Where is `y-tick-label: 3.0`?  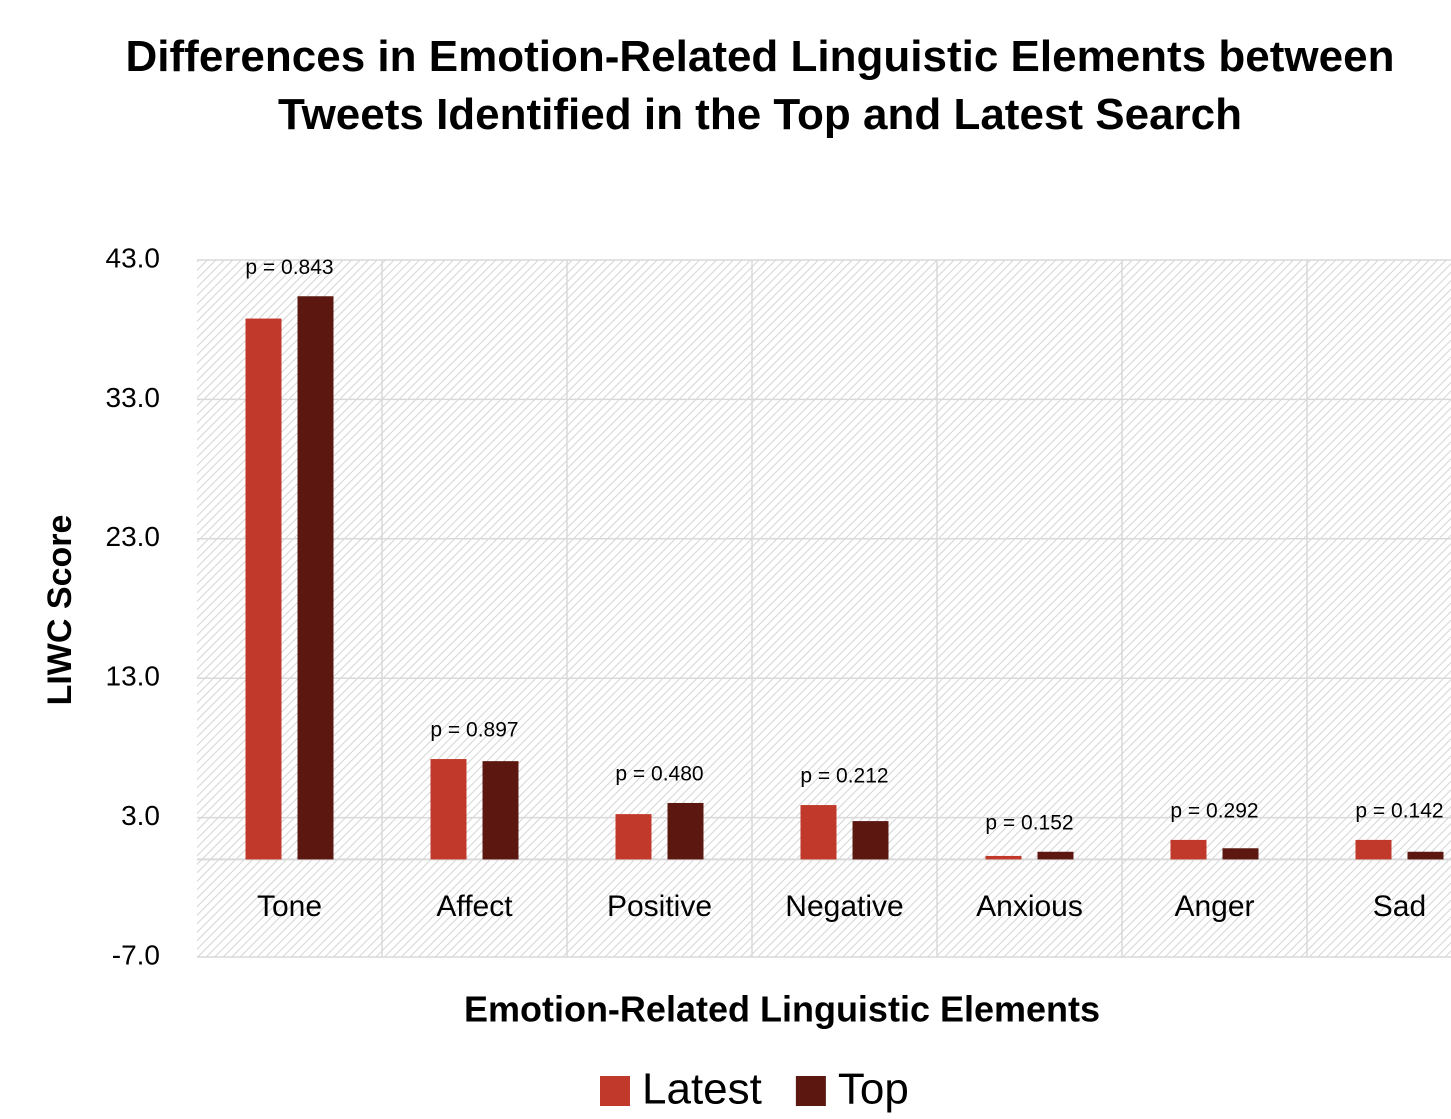 y-tick-label: 3.0 is located at coordinates (140, 815).